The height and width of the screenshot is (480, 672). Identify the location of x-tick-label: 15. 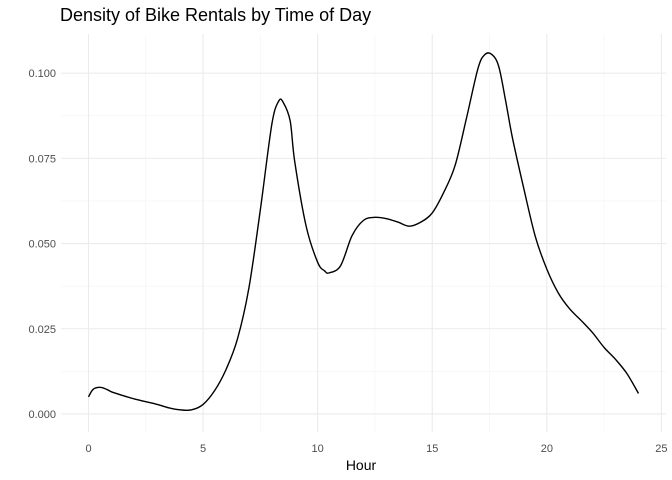
(432, 449).